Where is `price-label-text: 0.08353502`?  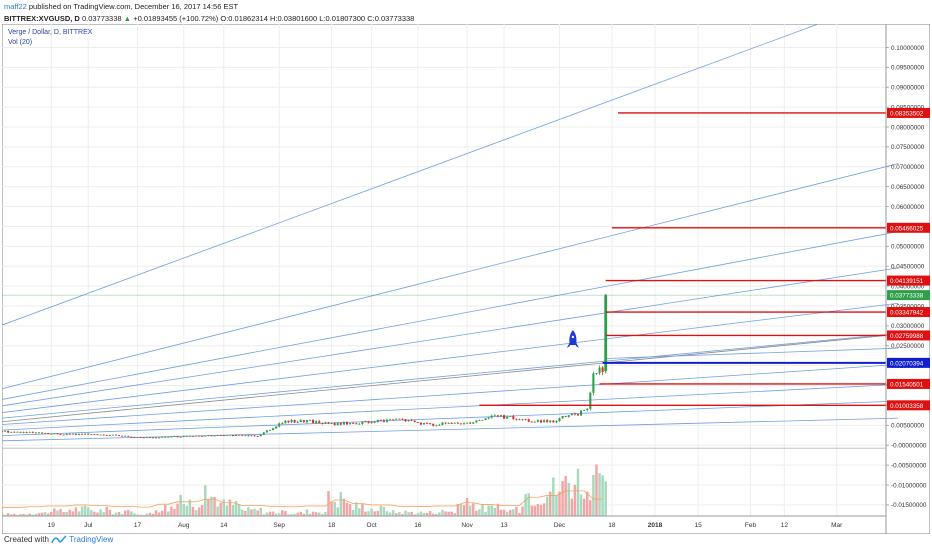 price-label-text: 0.08353502 is located at coordinates (907, 113).